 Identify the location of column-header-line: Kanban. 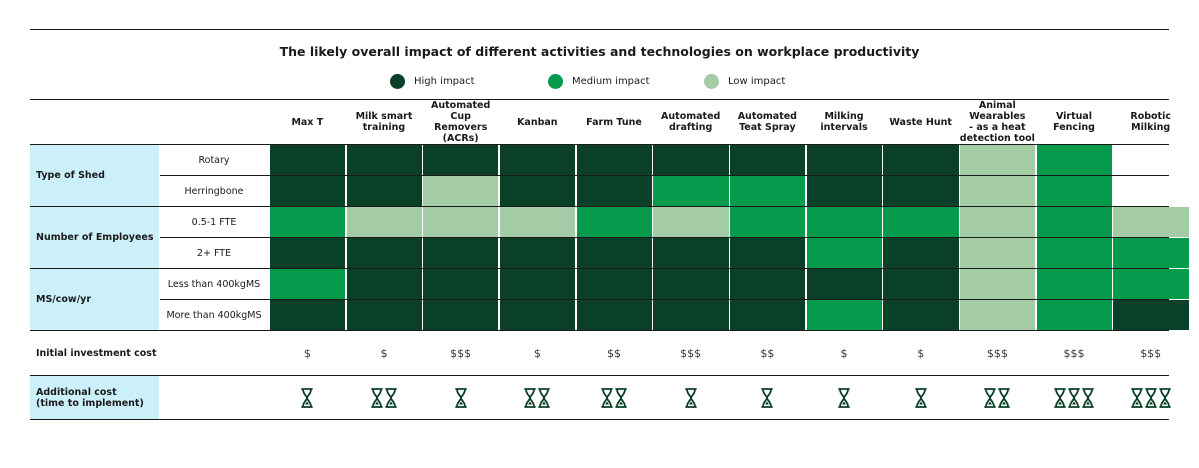
(537, 122).